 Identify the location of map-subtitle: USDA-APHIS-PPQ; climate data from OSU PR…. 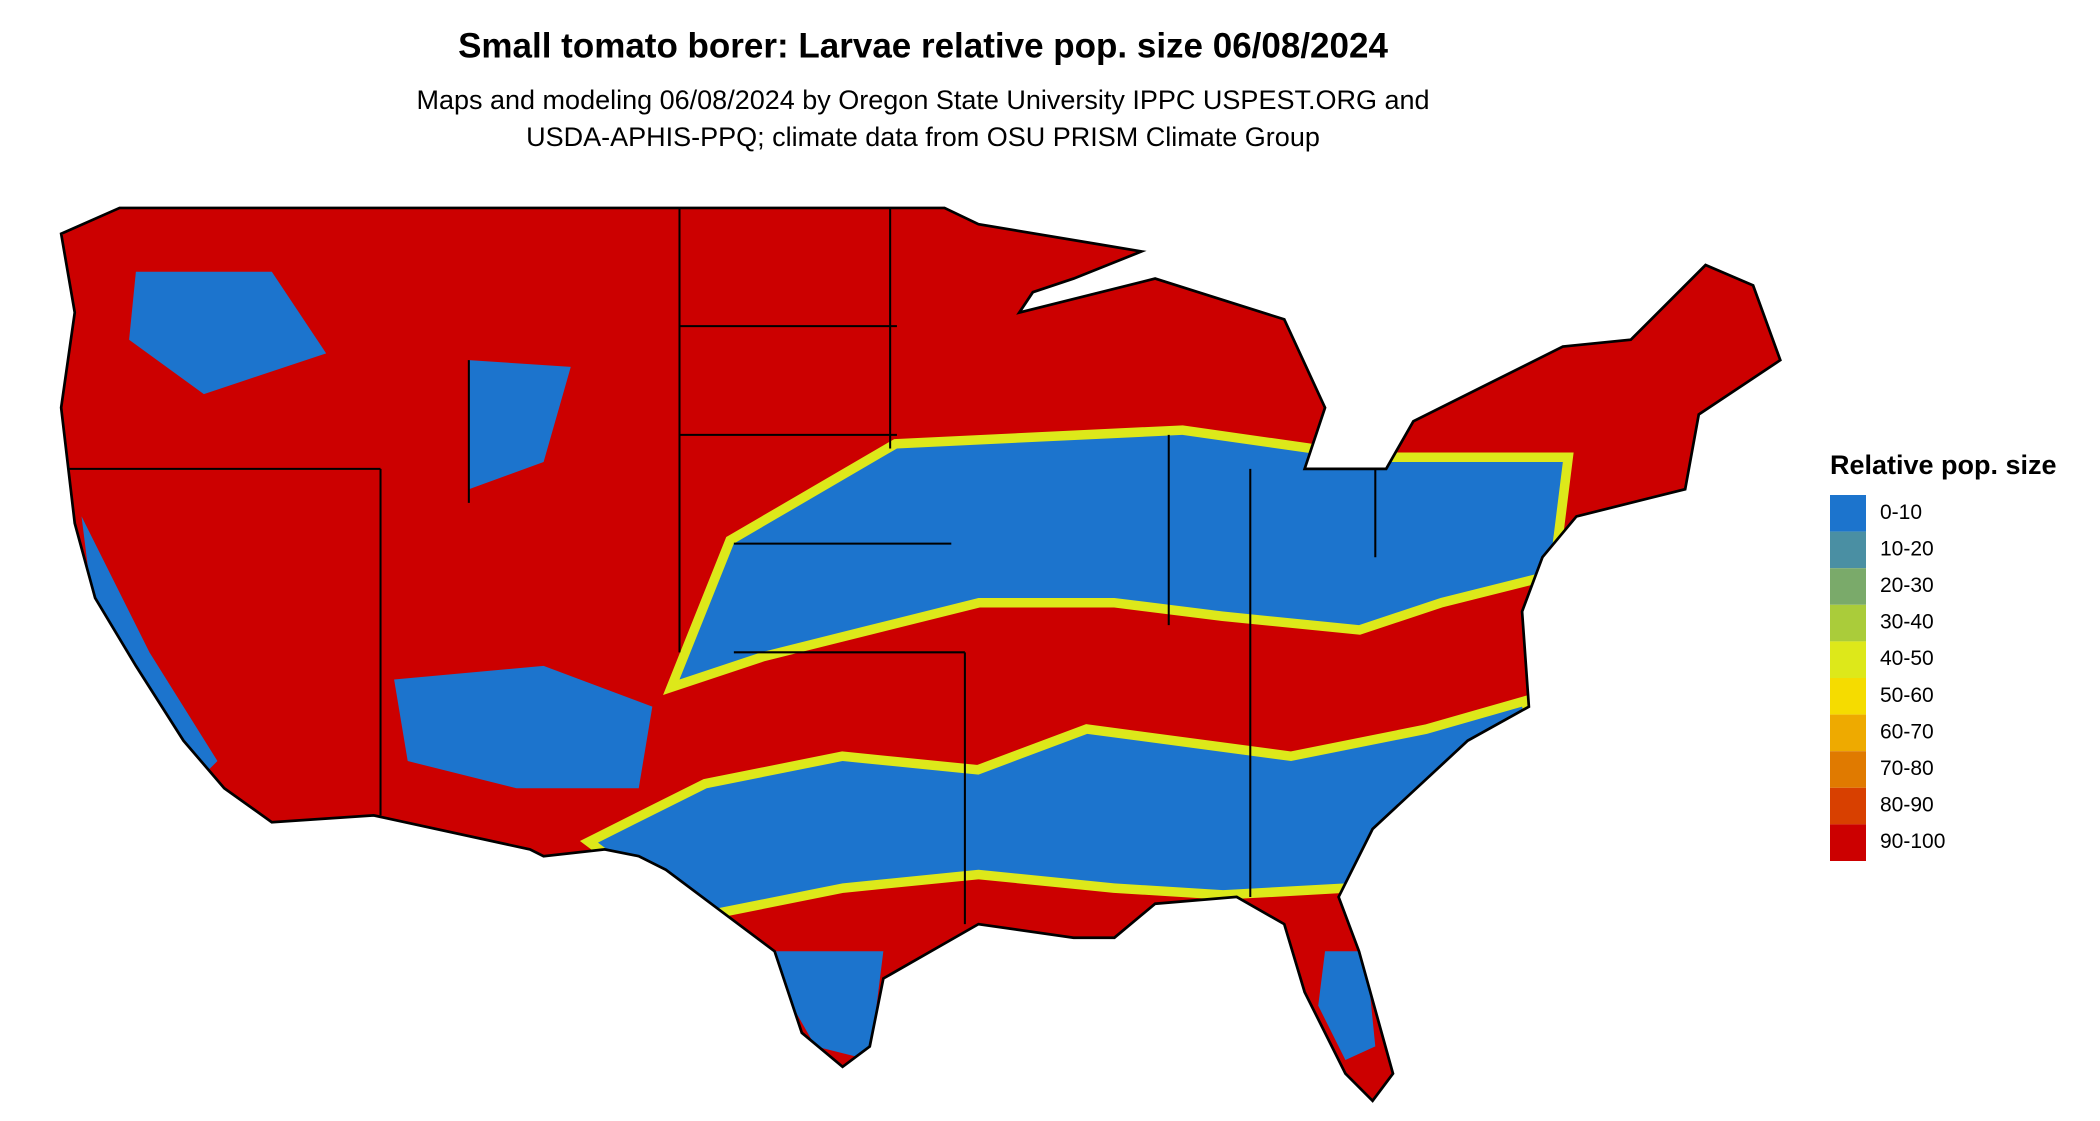
(923, 137).